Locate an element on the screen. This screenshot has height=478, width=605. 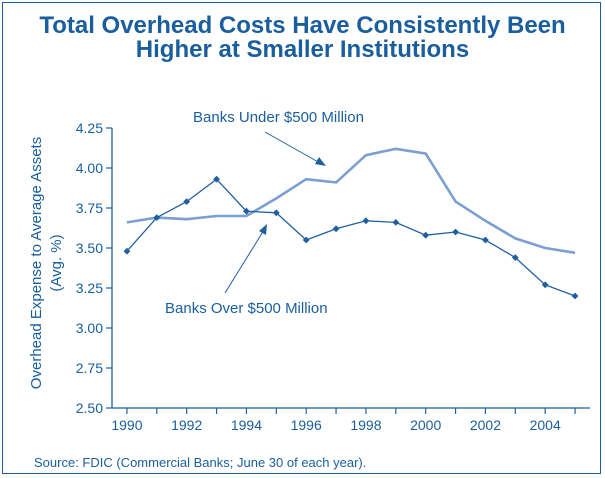
y-axis-title-line-2: (Avg. %) is located at coordinates (56, 262).